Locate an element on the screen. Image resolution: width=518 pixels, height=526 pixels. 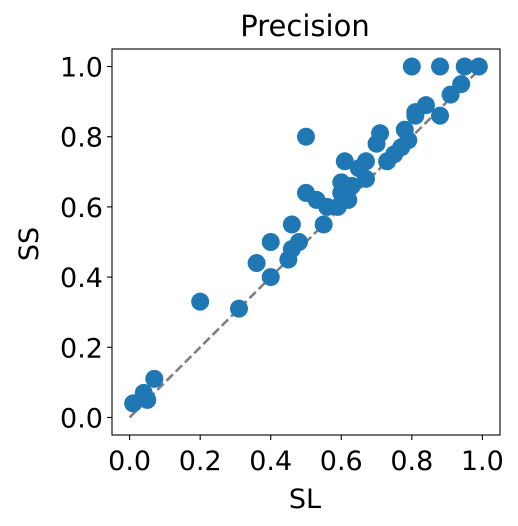
y-tick-label: 0.6 is located at coordinates (81, 208).